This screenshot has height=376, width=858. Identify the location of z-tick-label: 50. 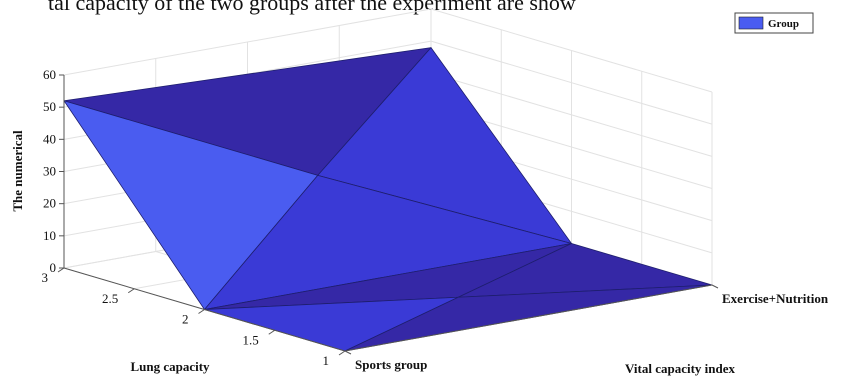
(49, 106).